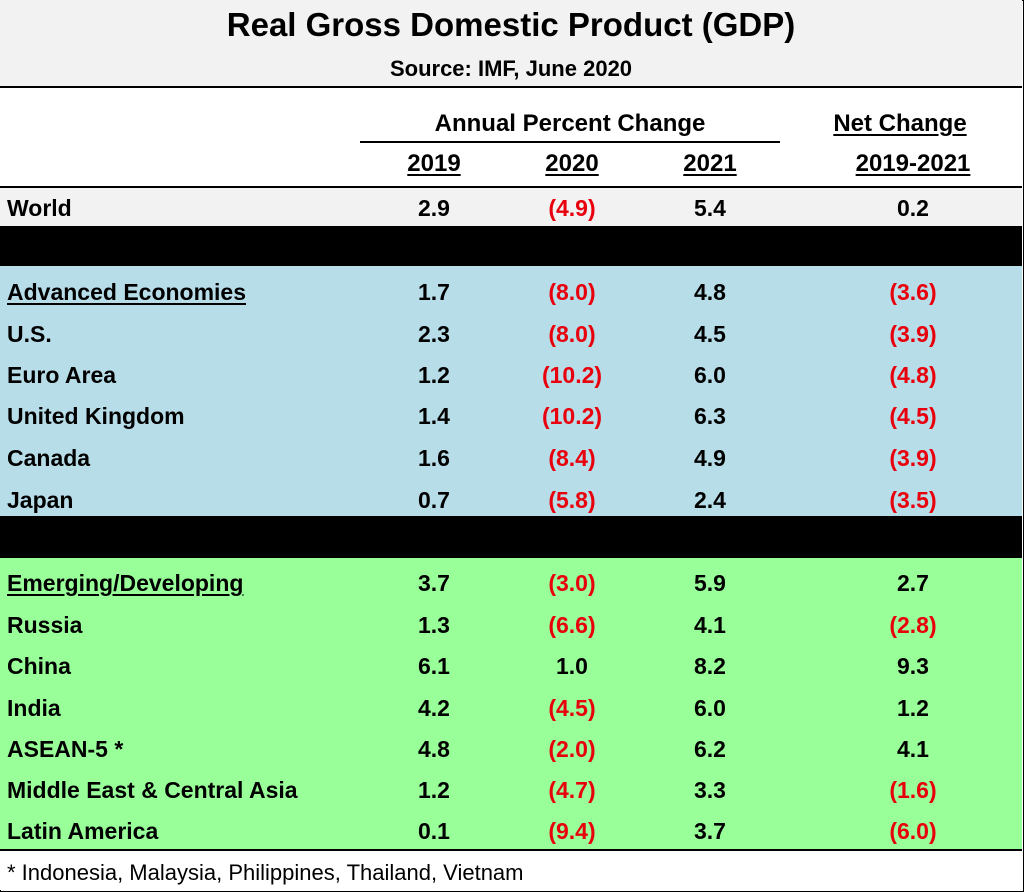  What do you see at coordinates (710, 163) in the screenshot?
I see `column-header-2021: 2021` at bounding box center [710, 163].